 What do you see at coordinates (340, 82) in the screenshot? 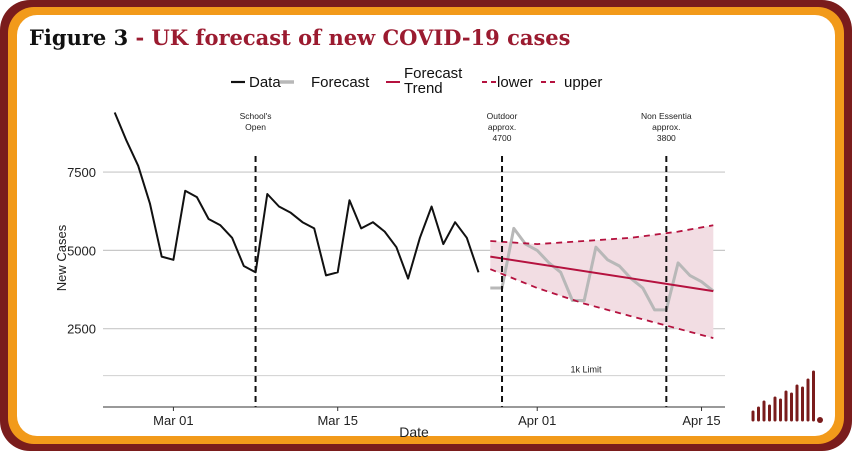
I see `legend-label-forecast: Forecast` at bounding box center [340, 82].